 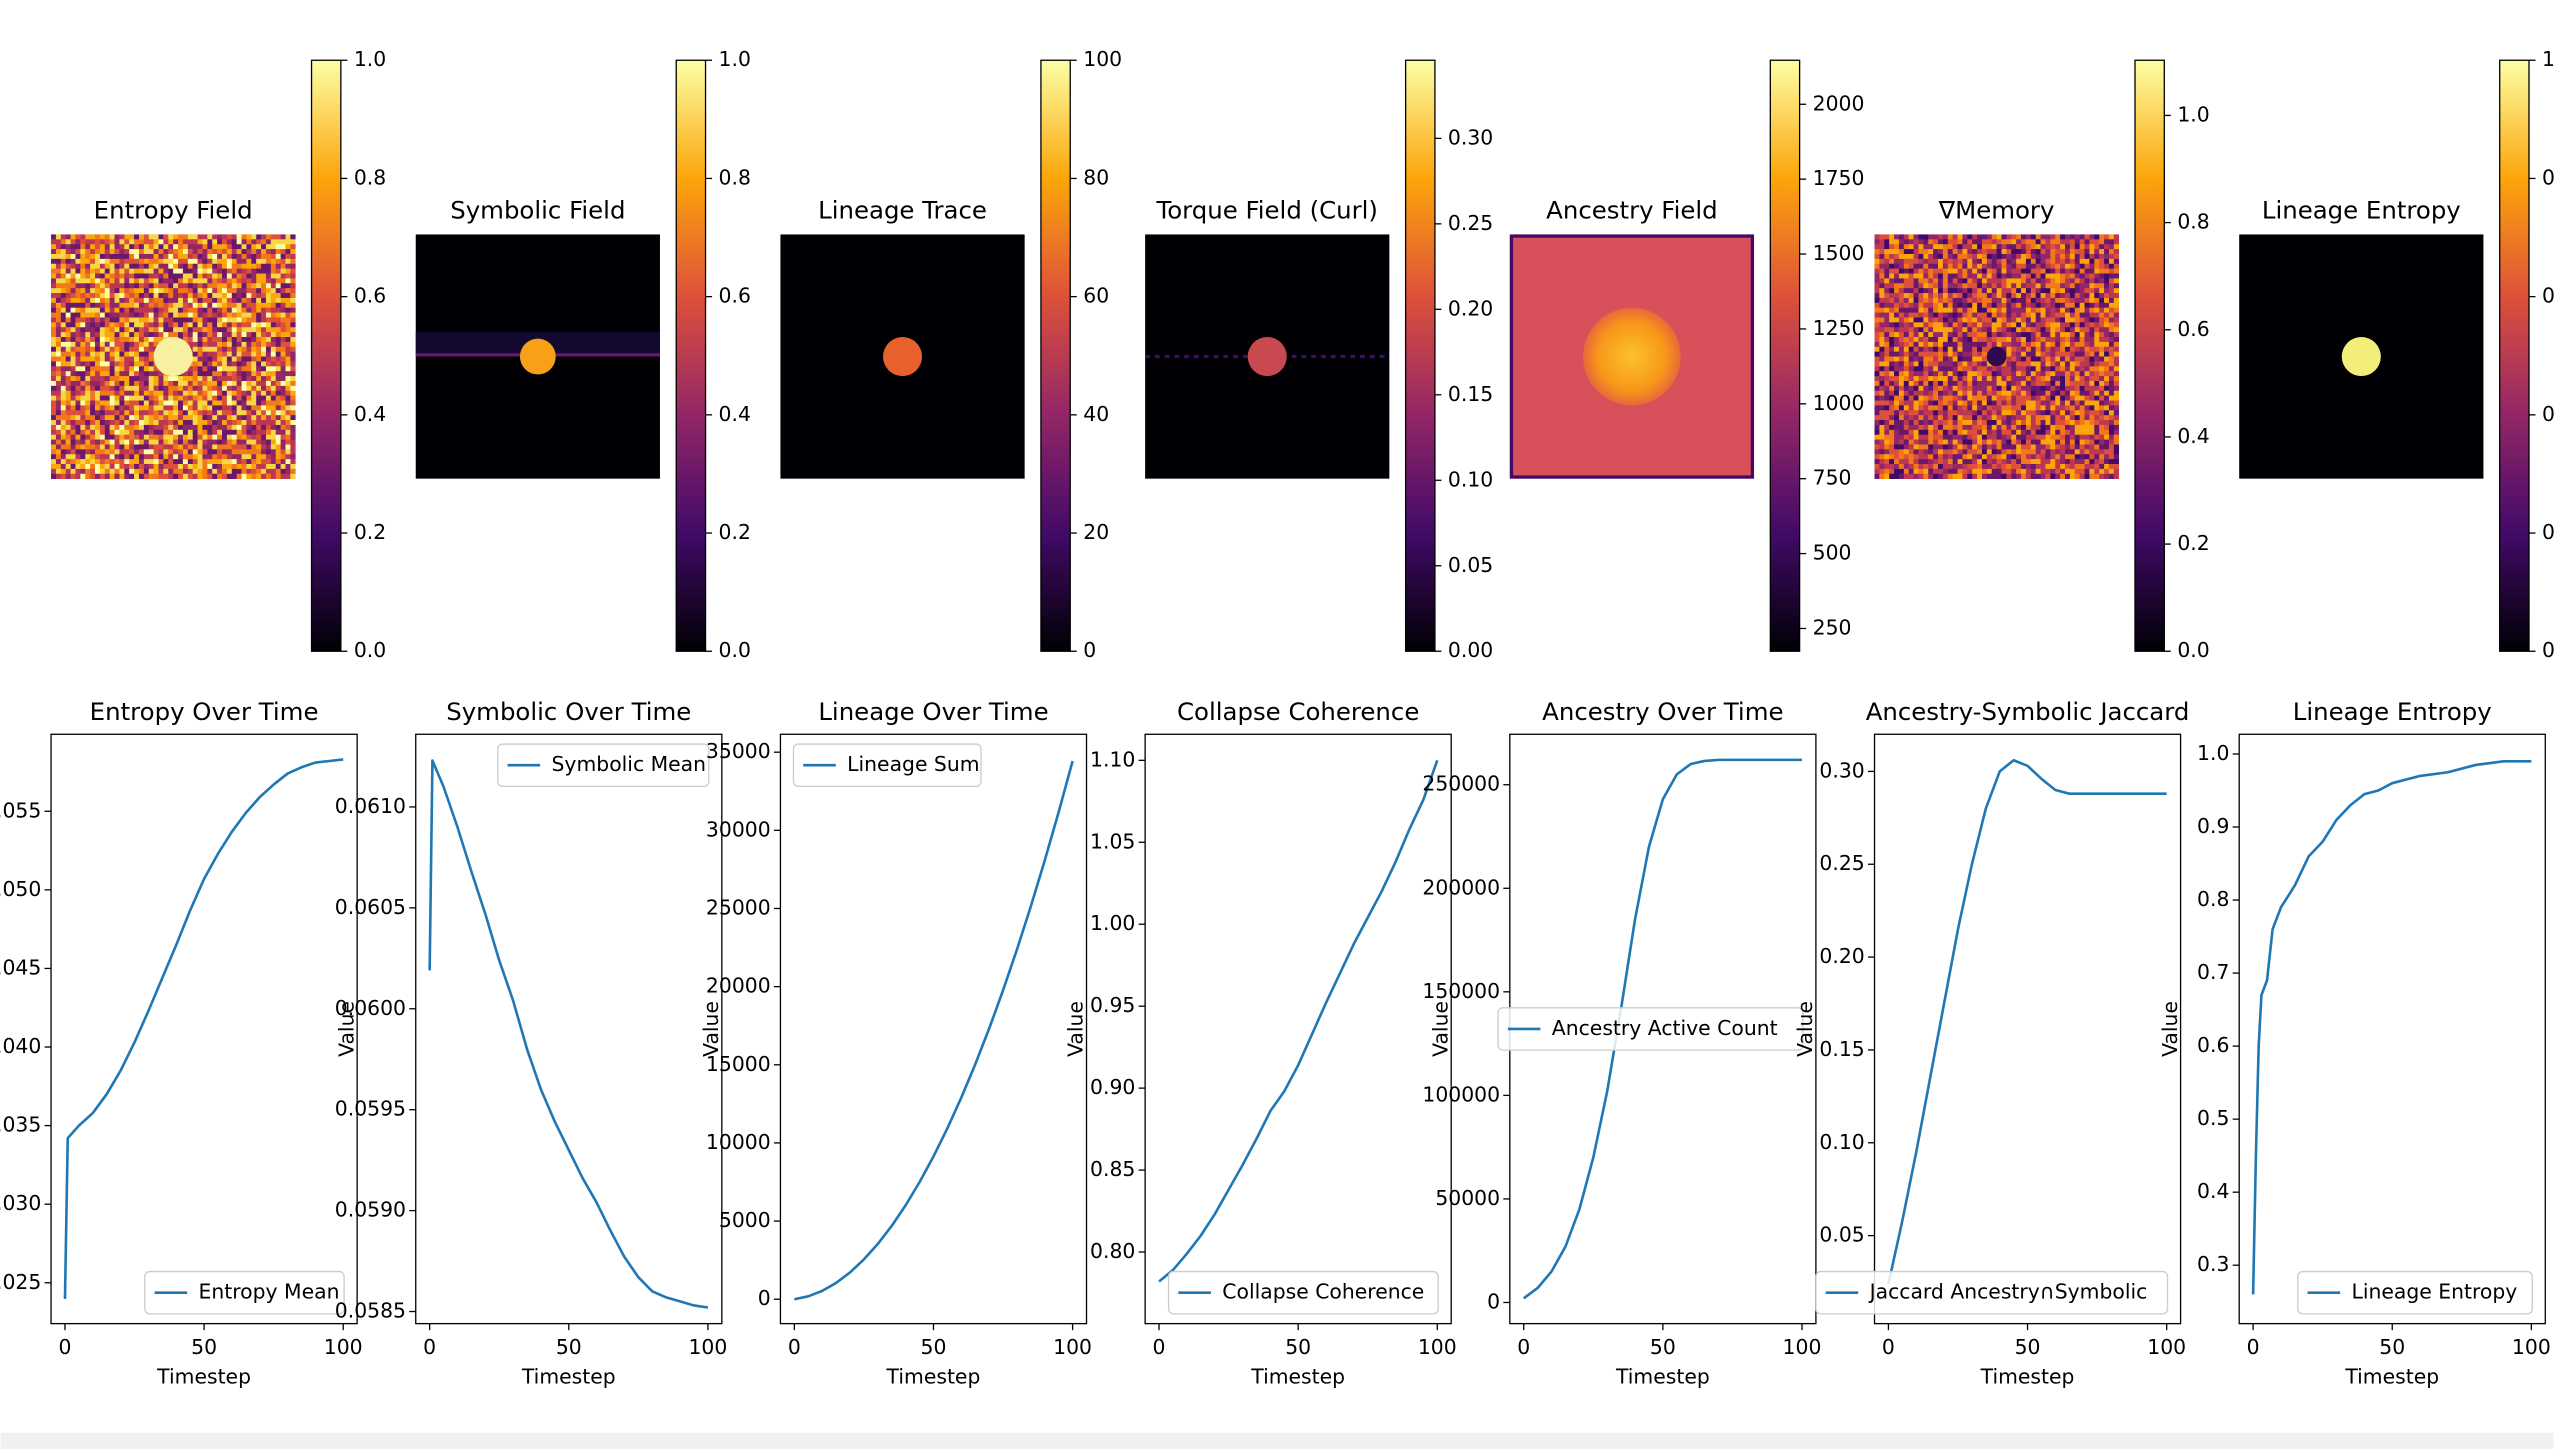 What do you see at coordinates (1785, 355) in the screenshot?
I see `colorbar` at bounding box center [1785, 355].